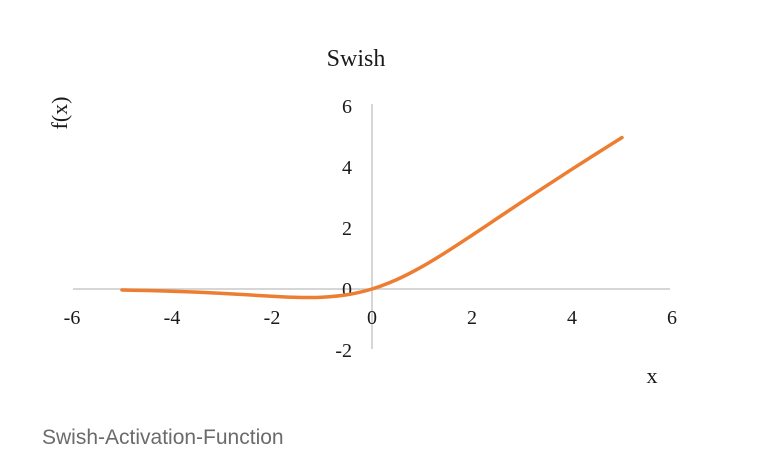 Image resolution: width=757 pixels, height=466 pixels. I want to click on x-tick-label: 2, so click(472, 318).